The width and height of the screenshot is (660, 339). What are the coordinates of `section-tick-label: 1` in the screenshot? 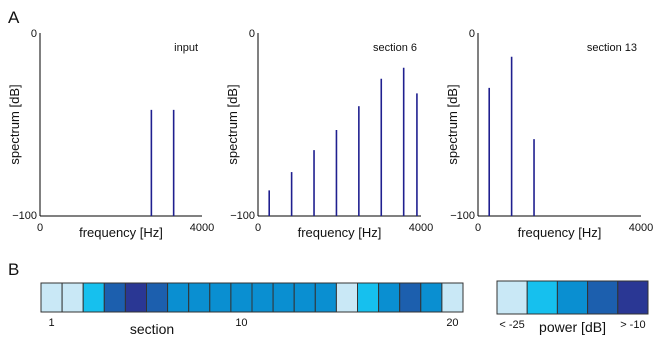 It's located at (51, 323).